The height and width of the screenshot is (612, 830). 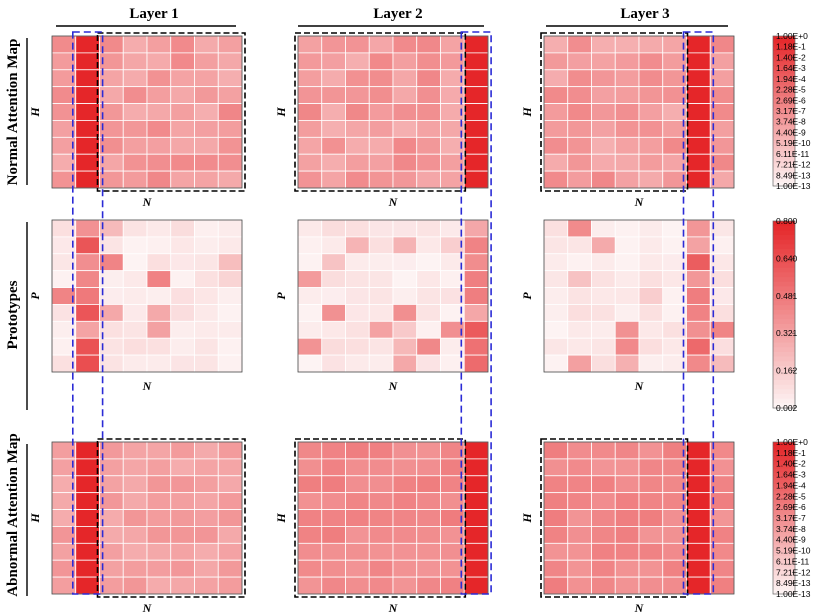 What do you see at coordinates (13, 112) in the screenshot?
I see `row-title-normal: Normal Attention Map` at bounding box center [13, 112].